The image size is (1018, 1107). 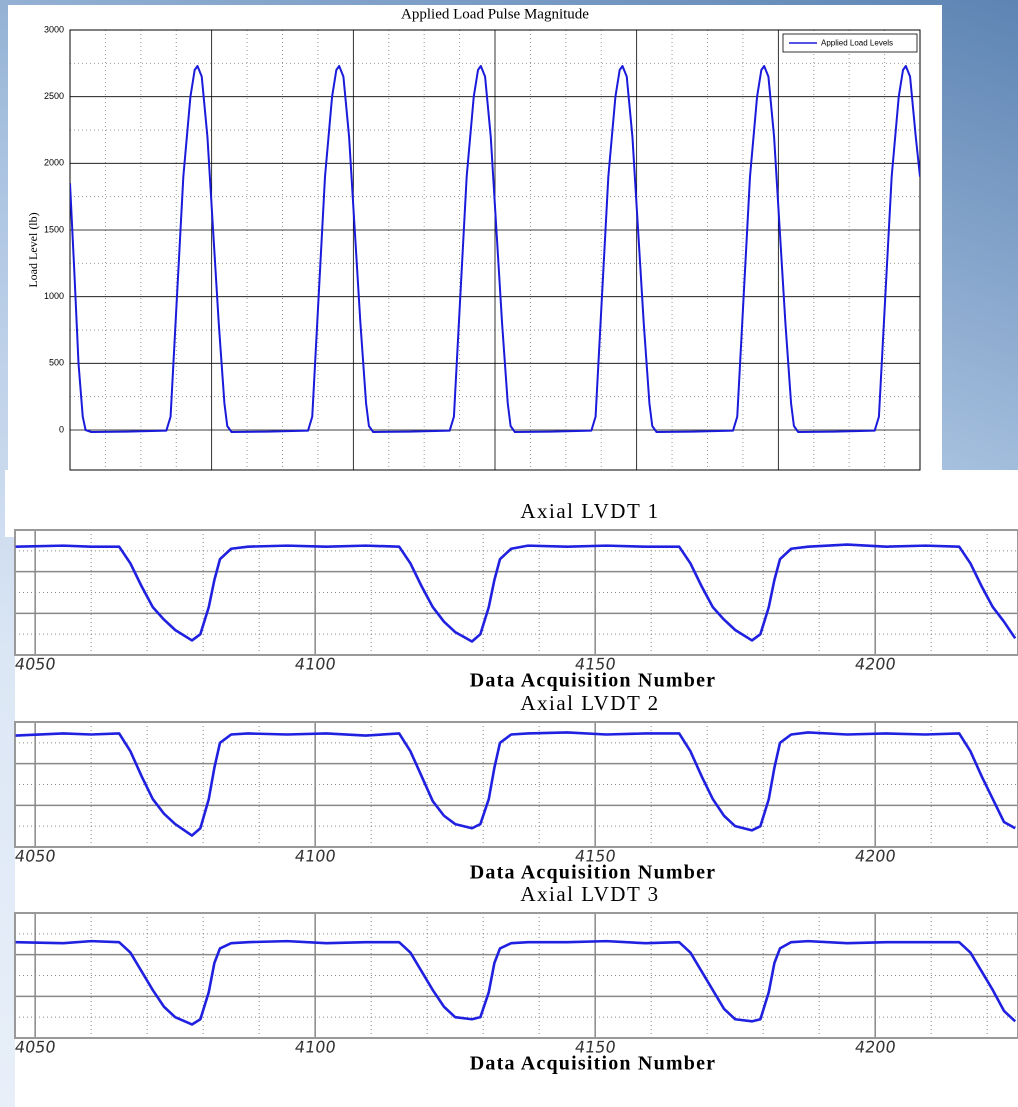 I want to click on y-axis-label: Load Level (lb), so click(x=33, y=249).